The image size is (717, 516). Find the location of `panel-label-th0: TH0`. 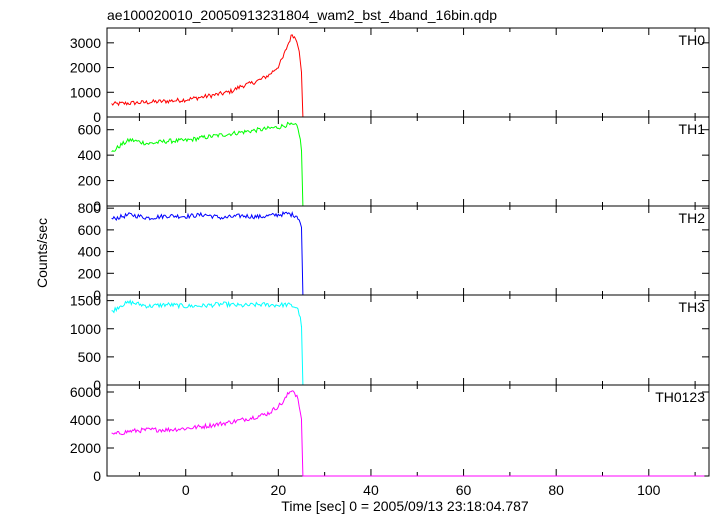

panel-label-th0: TH0 is located at coordinates (692, 40).